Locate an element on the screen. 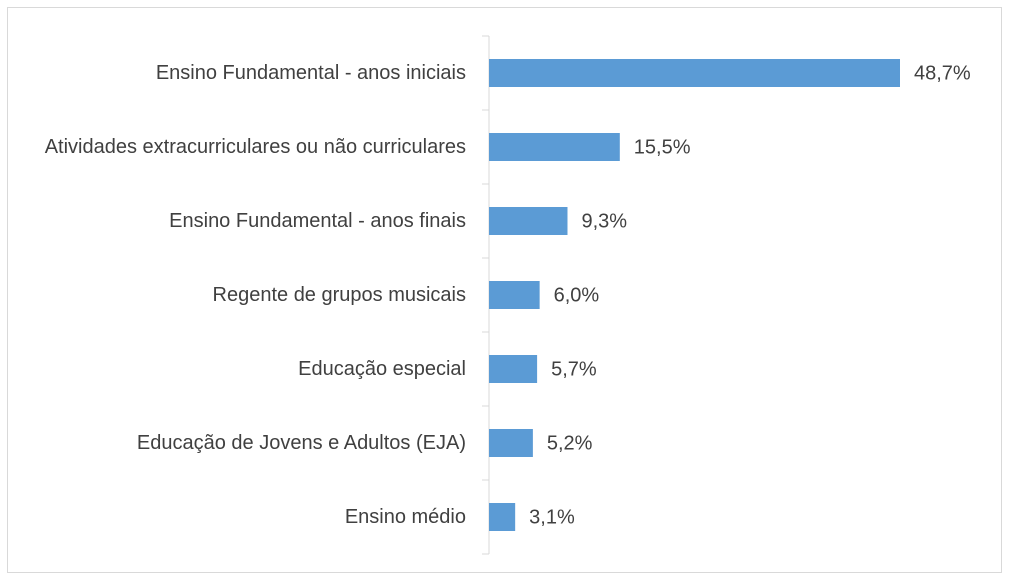 The image size is (1011, 582). category-label: Educação especial is located at coordinates (382, 369).